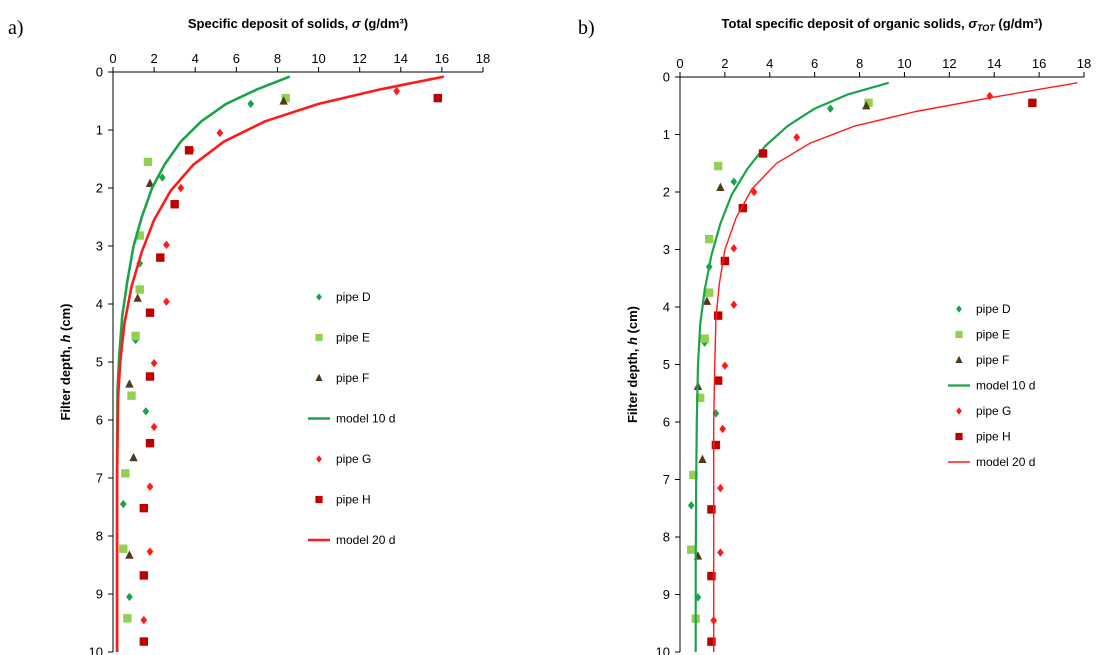 This screenshot has width=1097, height=655. I want to click on y-tick-label: 7, so click(99, 478).